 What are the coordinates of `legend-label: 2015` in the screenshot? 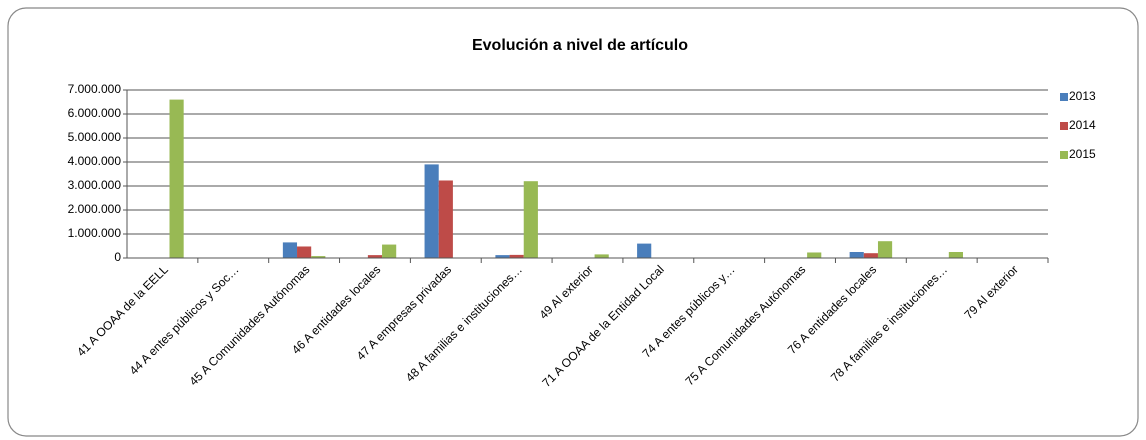 It's located at (1082, 154).